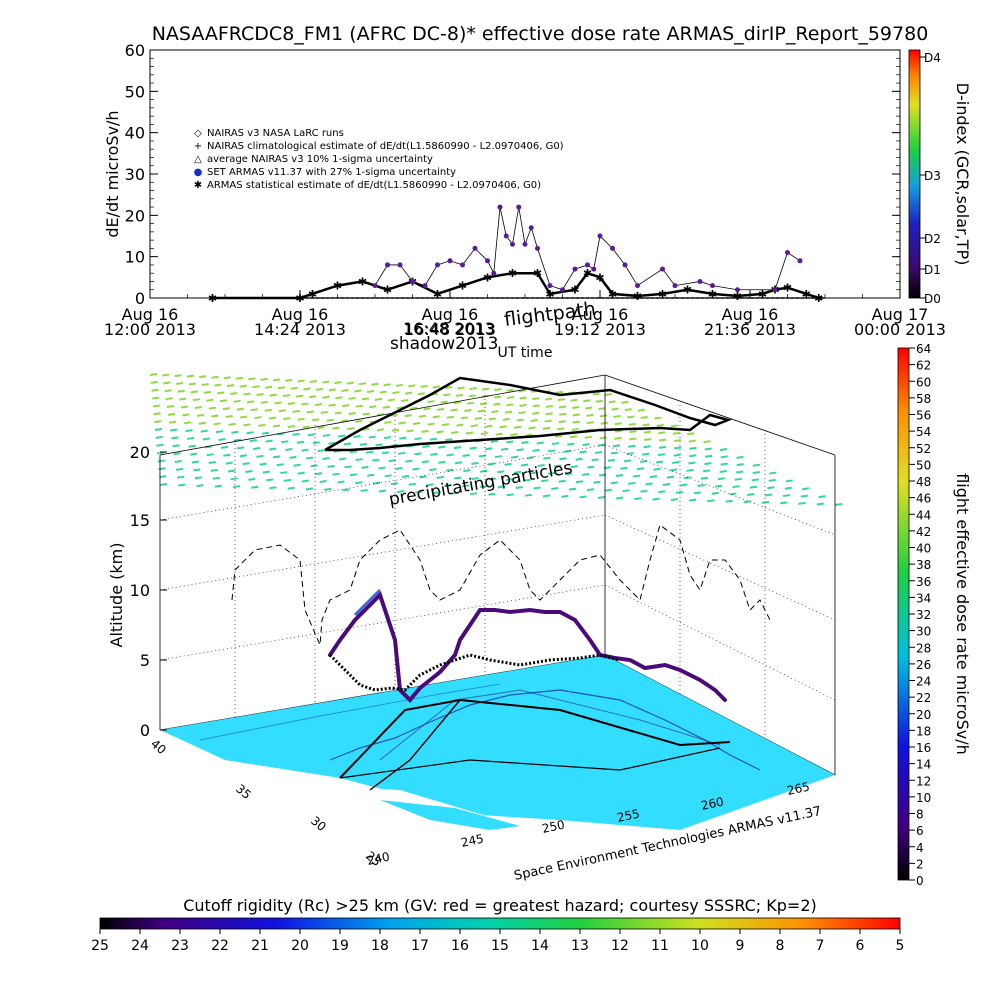 This screenshot has width=1000, height=1000. What do you see at coordinates (923, 465) in the screenshot?
I see `dose-colorbar-tick-label: 50` at bounding box center [923, 465].